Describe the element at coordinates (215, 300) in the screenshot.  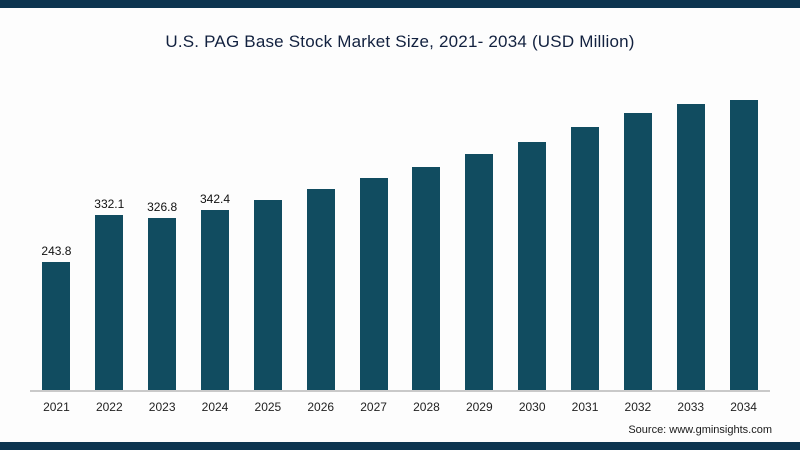
I see `bar-2024` at that location.